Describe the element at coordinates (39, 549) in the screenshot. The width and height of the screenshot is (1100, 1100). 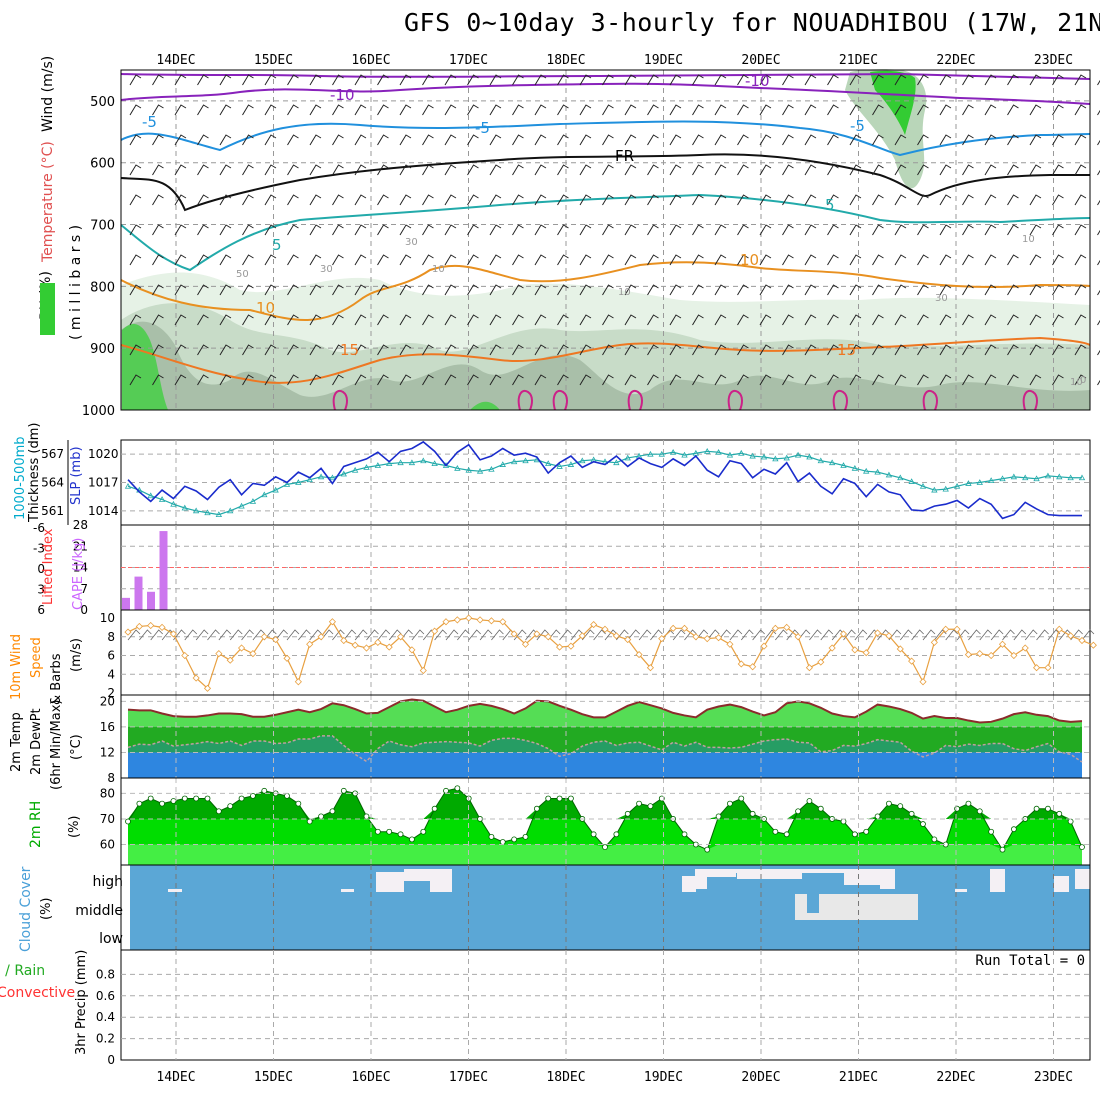
I see `li-tick: -3` at that location.